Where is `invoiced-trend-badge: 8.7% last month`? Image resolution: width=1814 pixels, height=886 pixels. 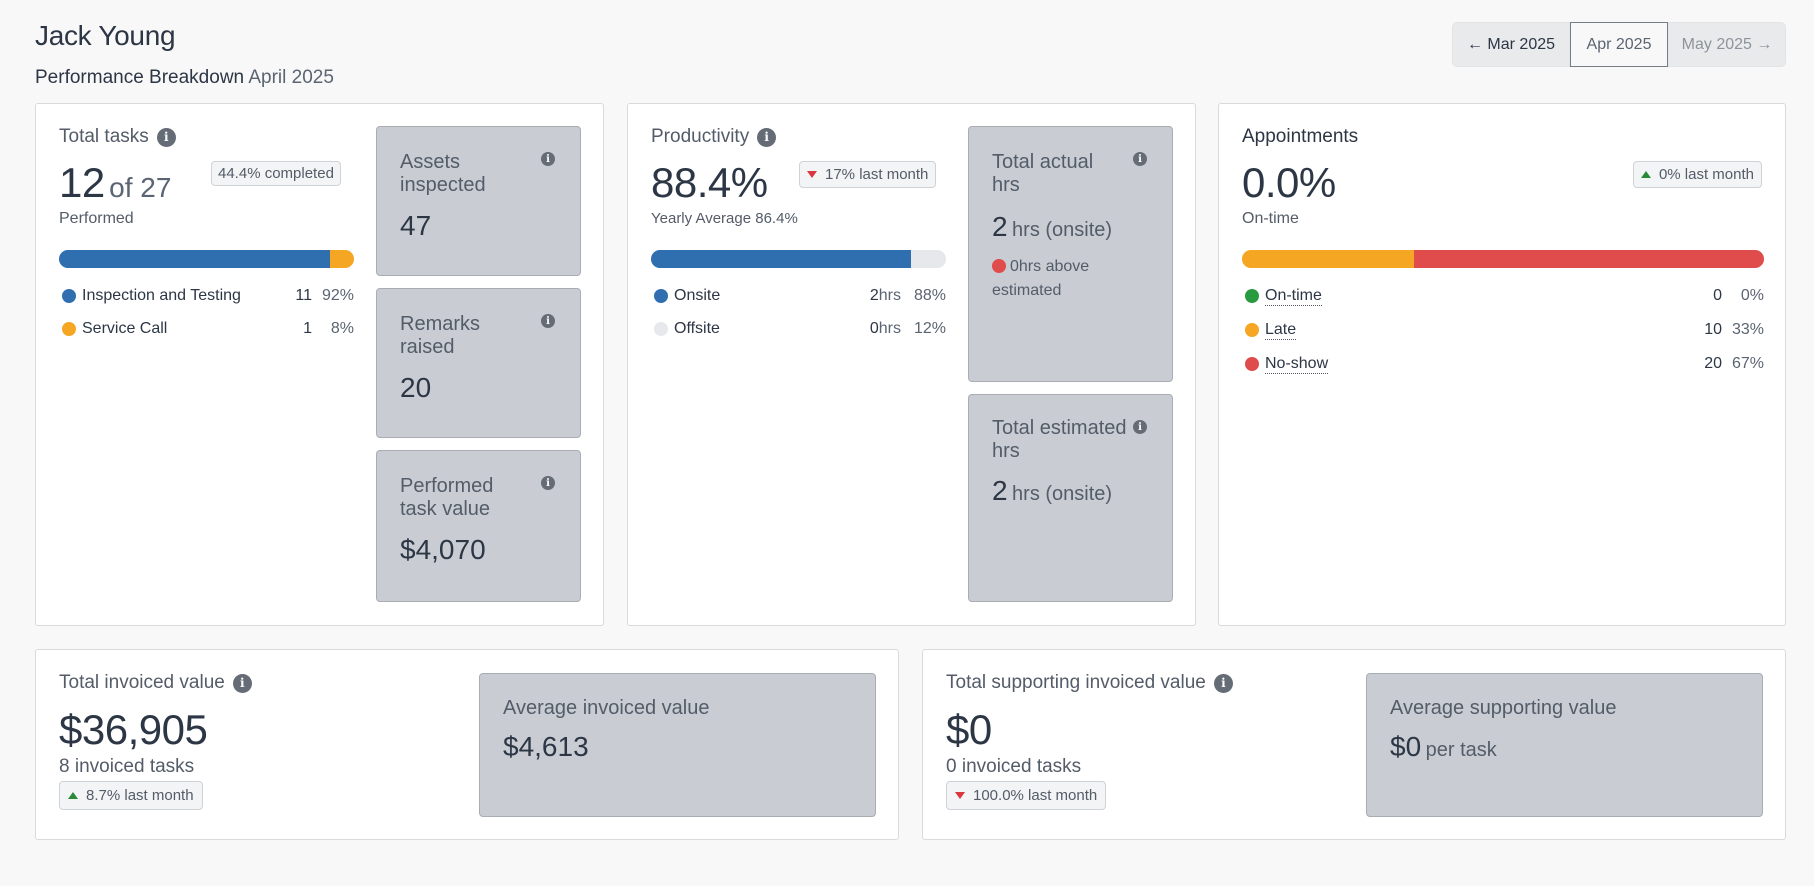 invoiced-trend-badge: 8.7% last month is located at coordinates (131, 795).